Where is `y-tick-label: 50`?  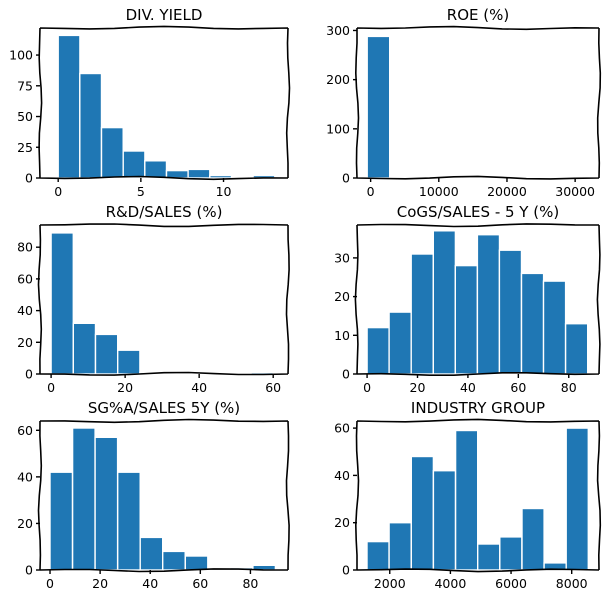
y-tick-label: 50 is located at coordinates (25, 116).